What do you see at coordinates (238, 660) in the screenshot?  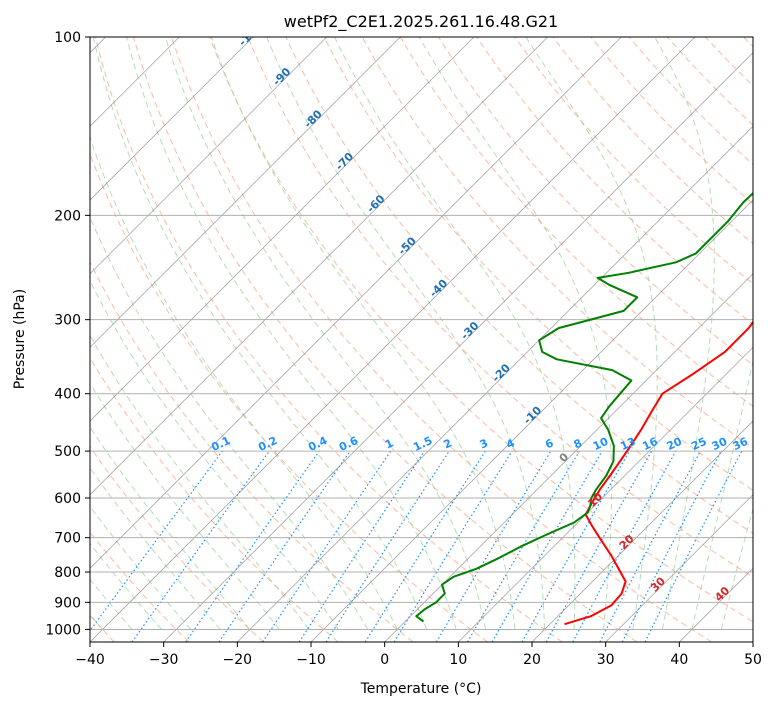 I see `x-tick-label: −20` at bounding box center [238, 660].